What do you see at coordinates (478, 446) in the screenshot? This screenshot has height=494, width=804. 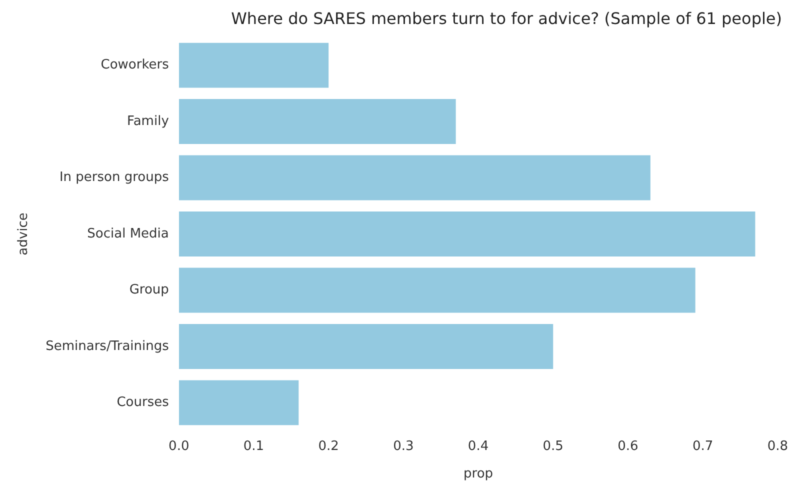 I see `x-tick-label: 0.4` at bounding box center [478, 446].